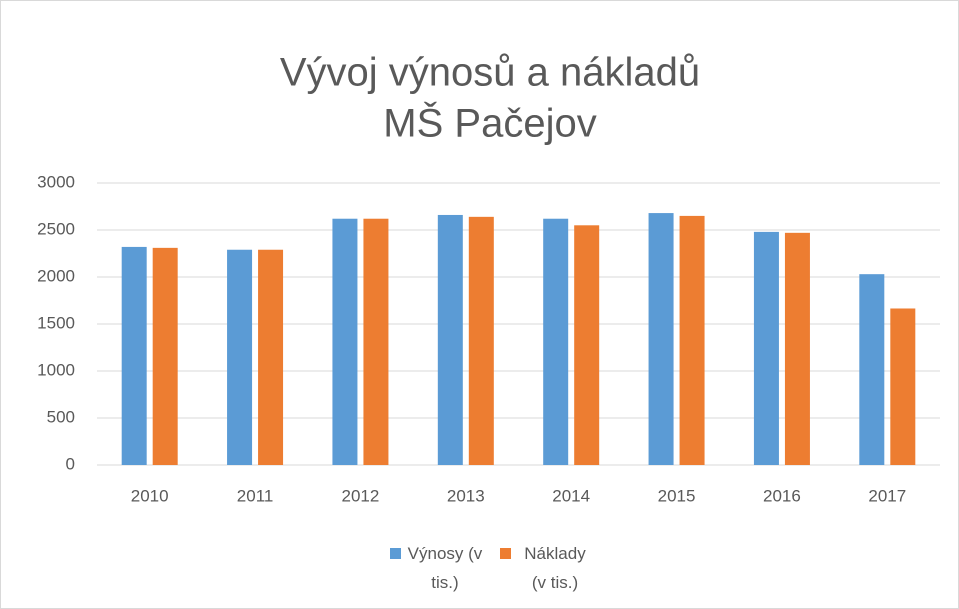 Image resolution: width=959 pixels, height=609 pixels. I want to click on legend-item: Náklady (v tis.), so click(548, 568).